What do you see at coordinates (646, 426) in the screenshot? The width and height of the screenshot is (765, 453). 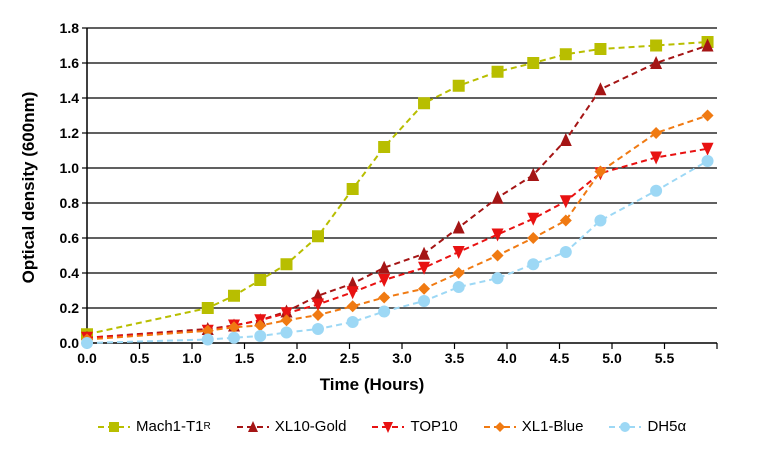 I see `legend-item: DH5α` at bounding box center [646, 426].